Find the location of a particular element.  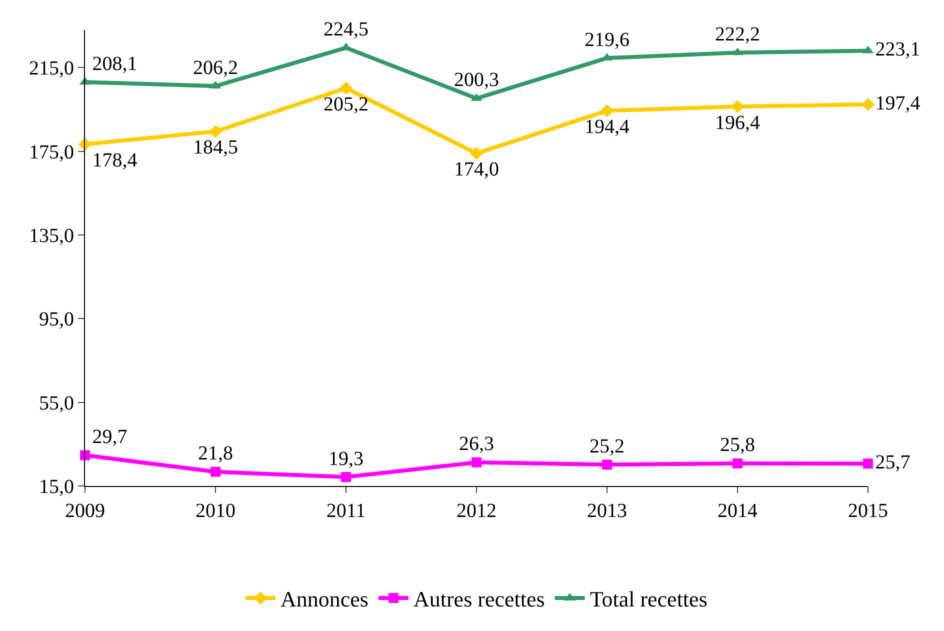

x-tick-label: 2010 is located at coordinates (216, 511).